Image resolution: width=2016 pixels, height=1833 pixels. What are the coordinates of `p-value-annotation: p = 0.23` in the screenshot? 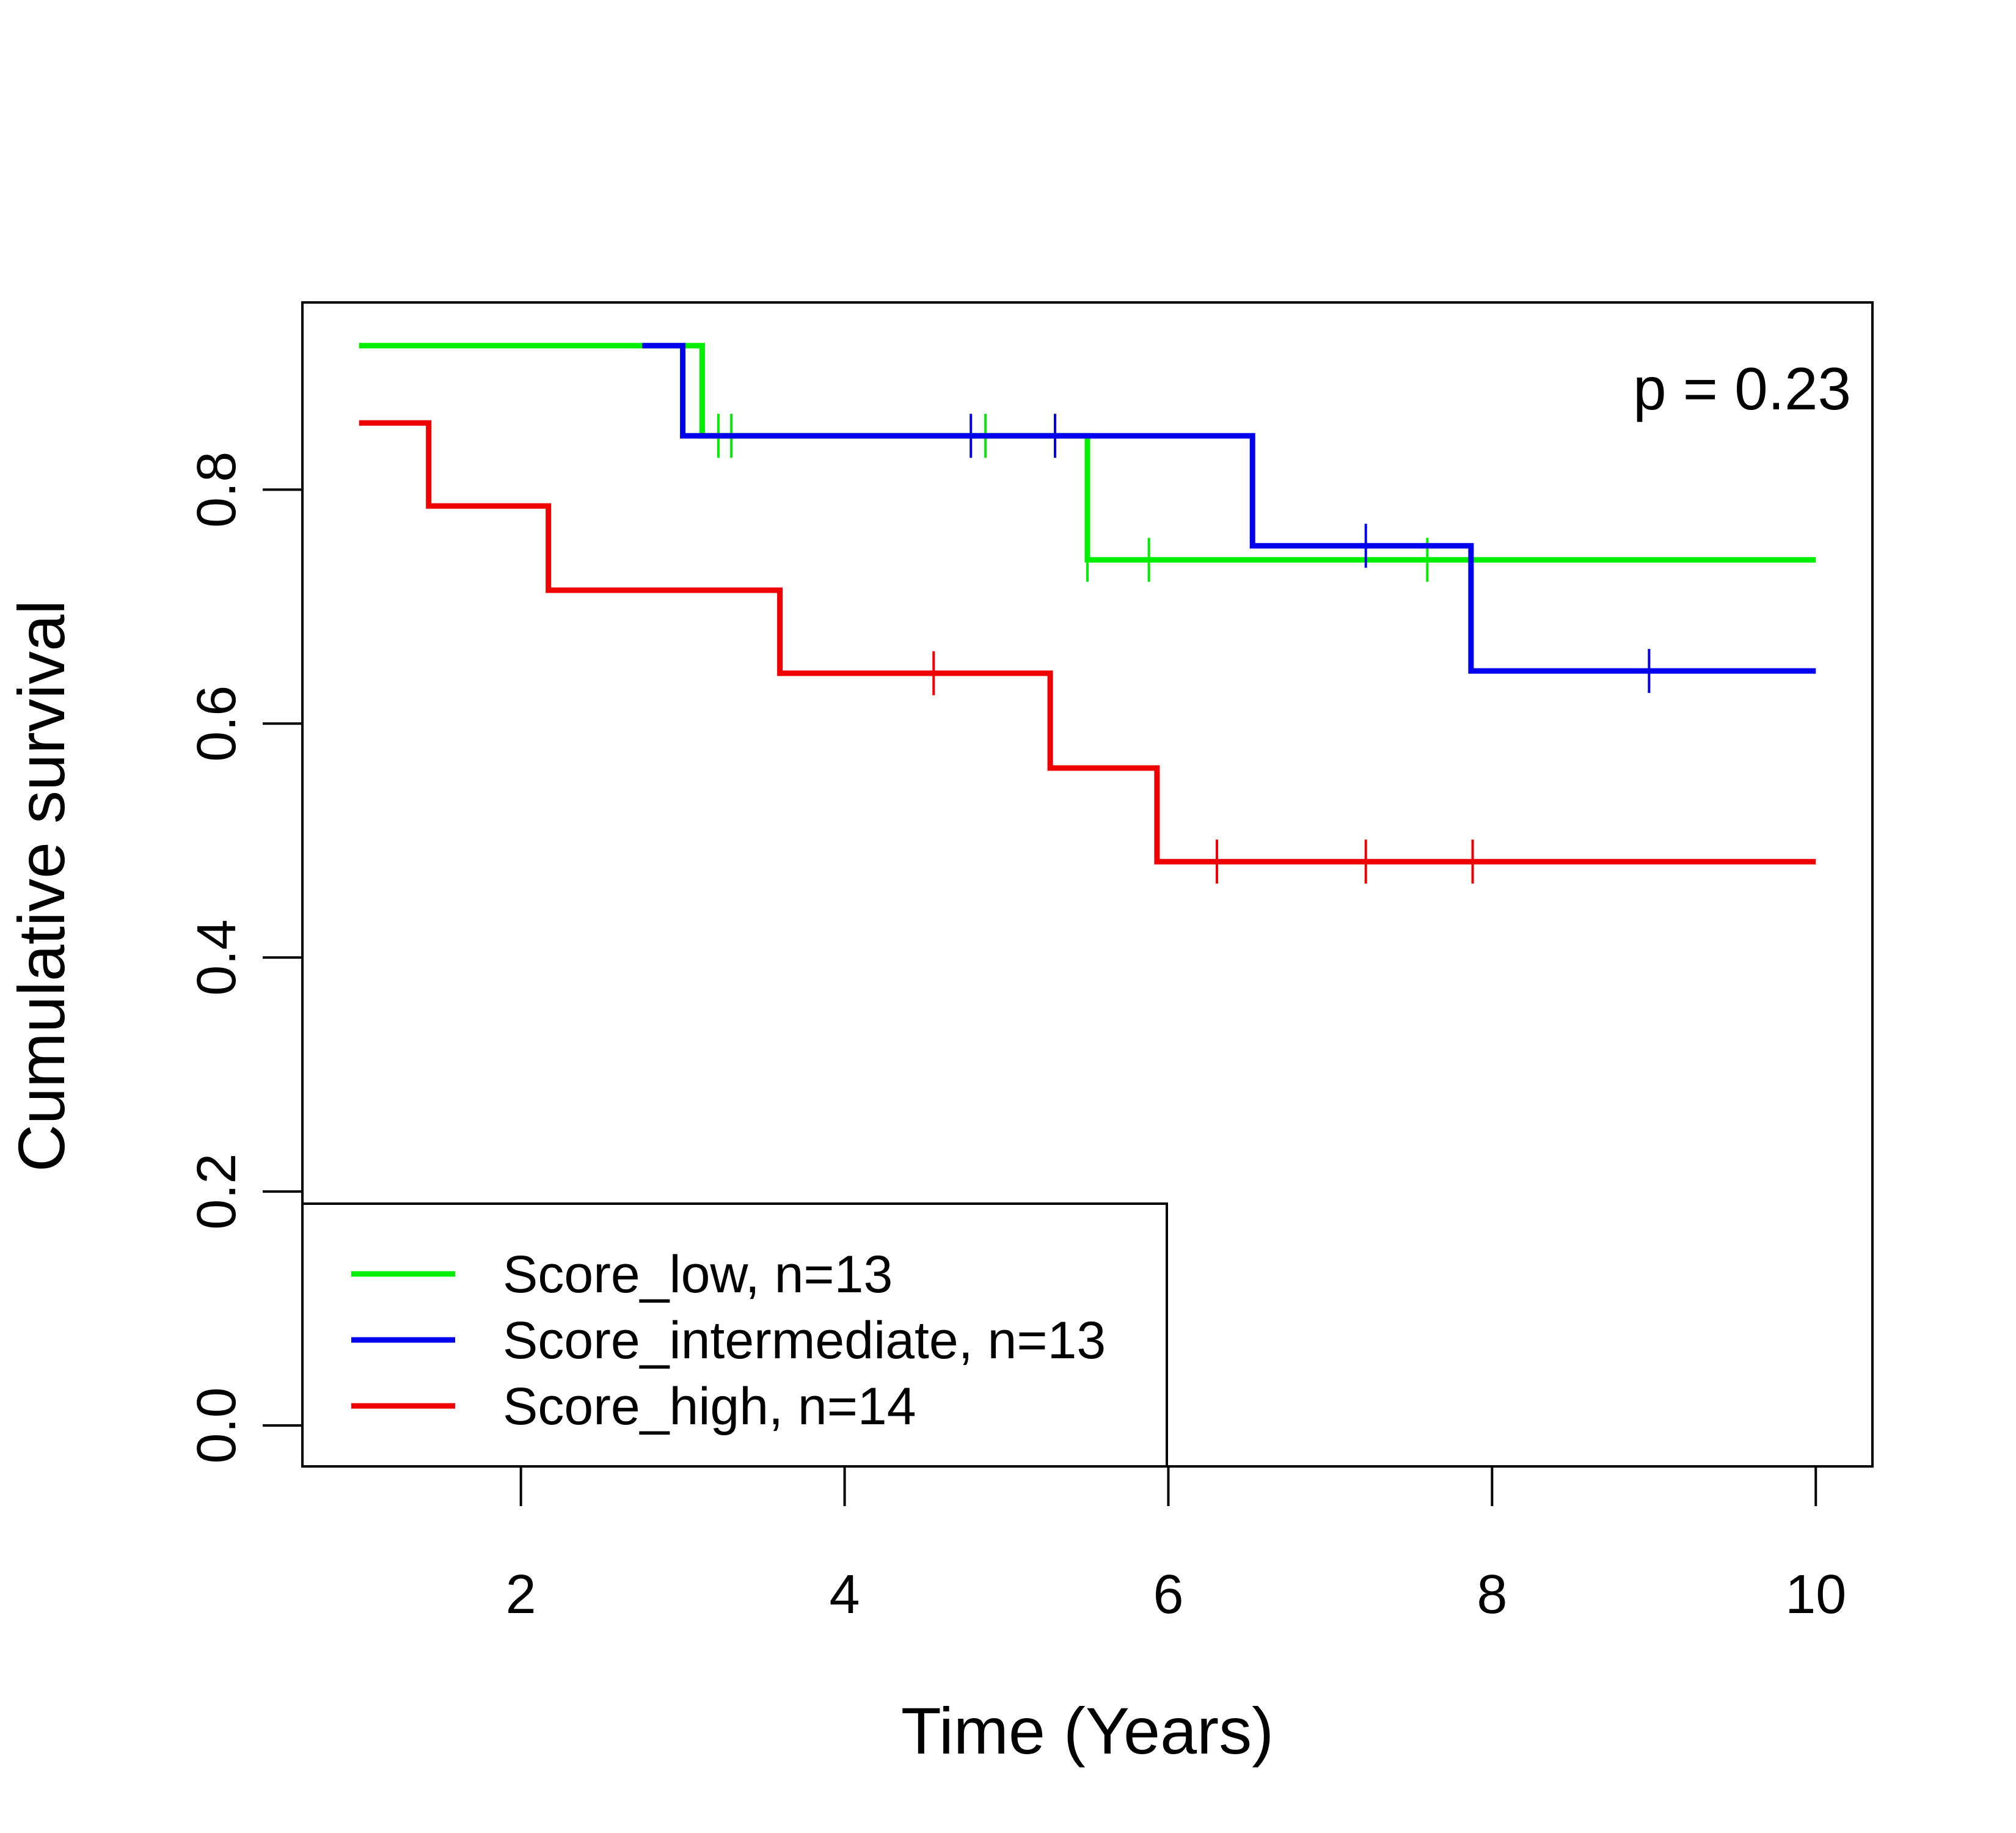 It's located at (1742, 388).